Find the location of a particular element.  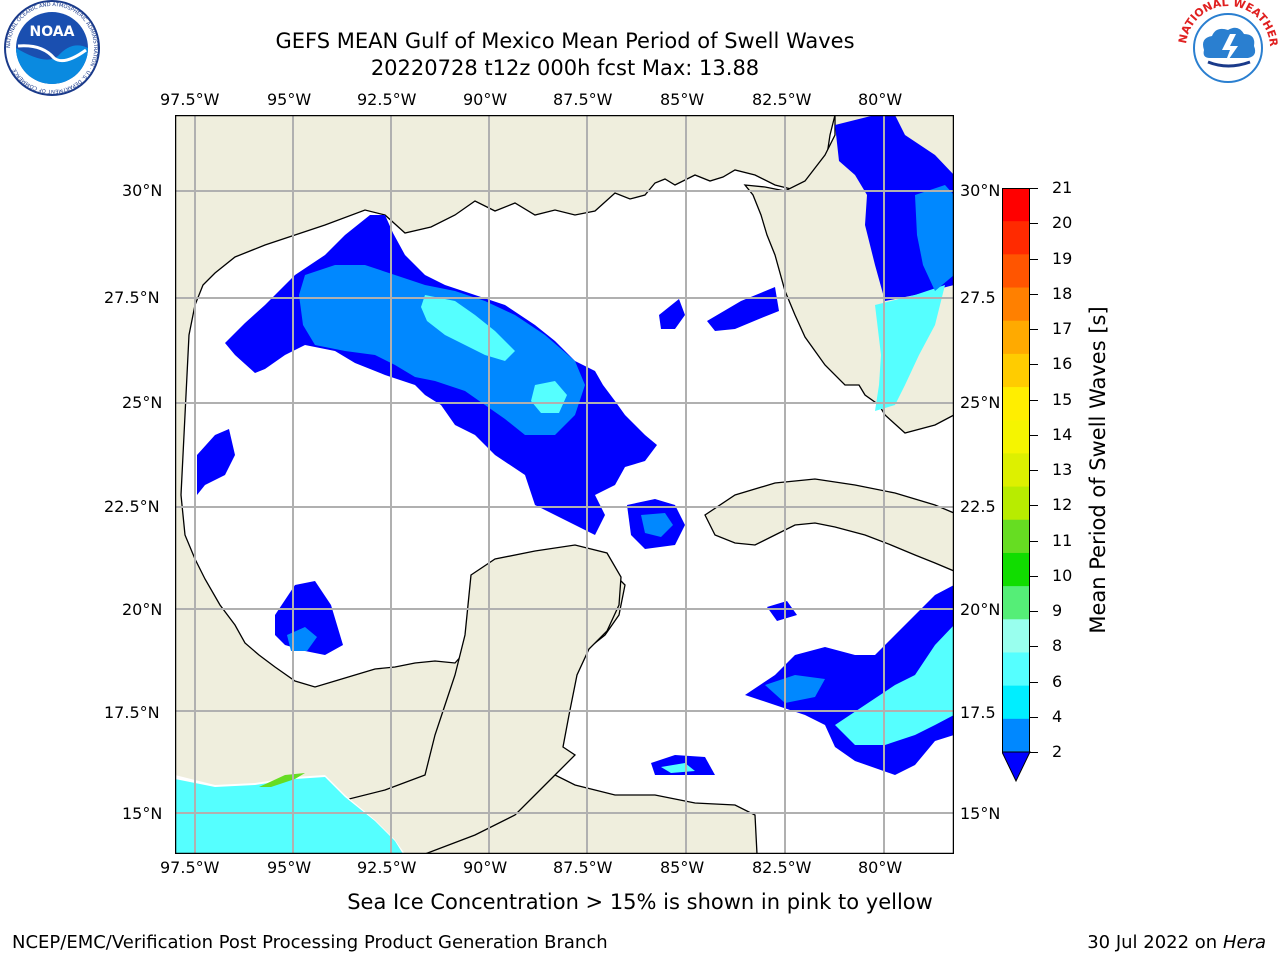

colorbar-tick-label: 20 is located at coordinates (1062, 223).